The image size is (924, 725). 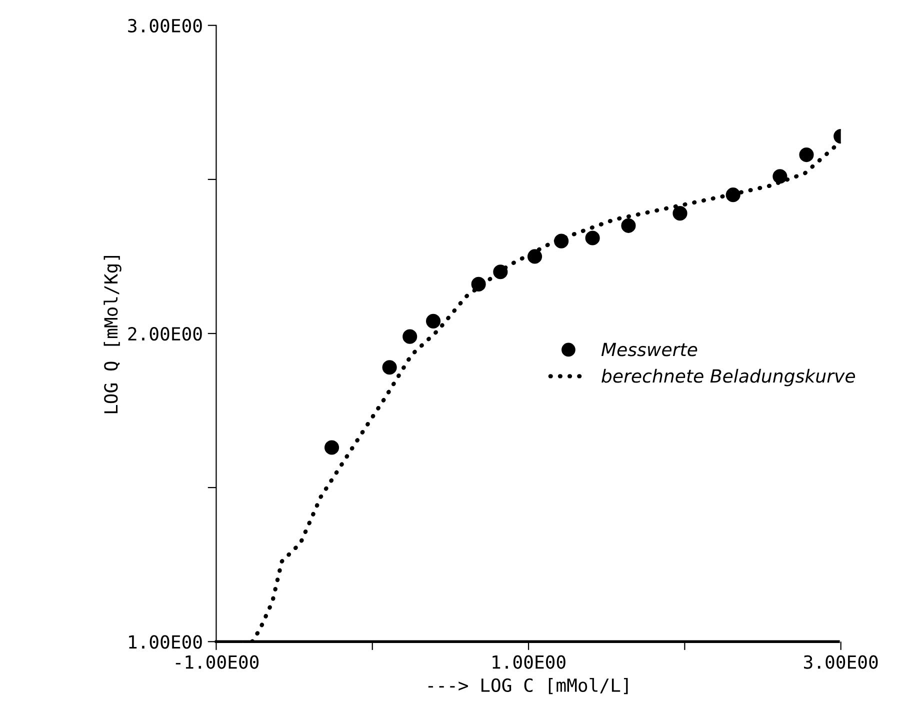 What do you see at coordinates (649, 349) in the screenshot?
I see `legend-label: Messwerte` at bounding box center [649, 349].